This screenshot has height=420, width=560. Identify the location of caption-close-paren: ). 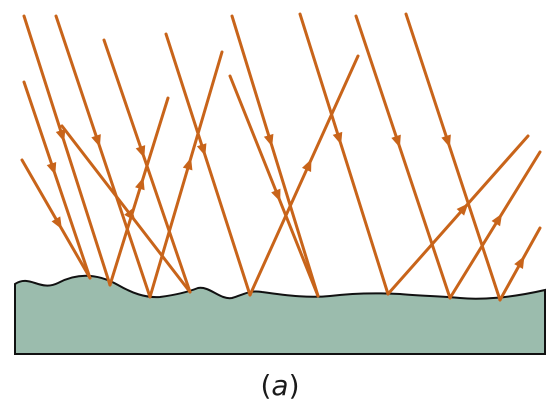
(294, 385).